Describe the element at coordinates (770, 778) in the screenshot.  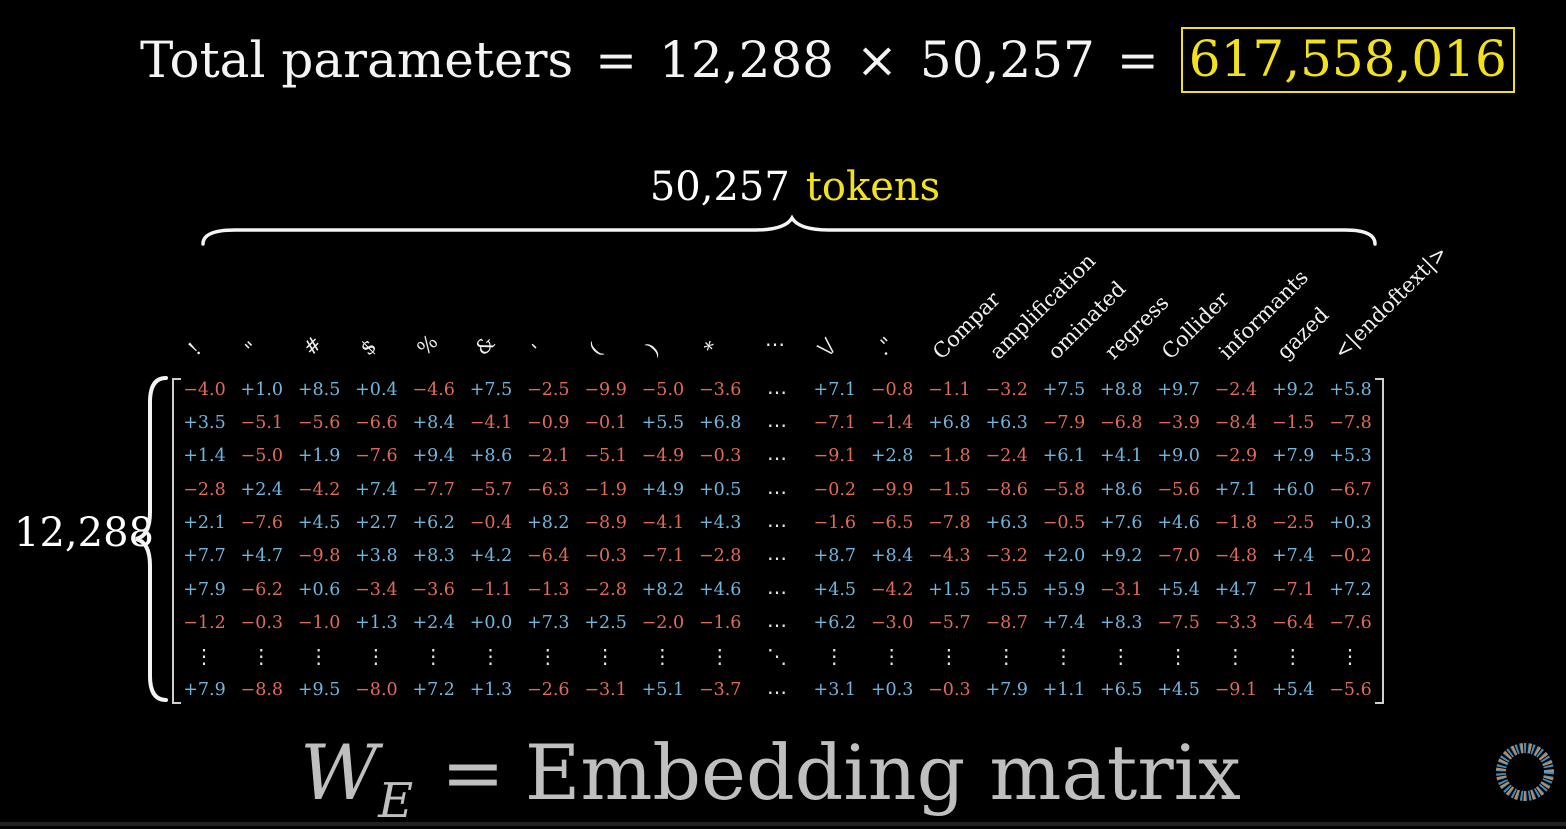
I see `formula-caption: WE = Embedding matrix` at that location.